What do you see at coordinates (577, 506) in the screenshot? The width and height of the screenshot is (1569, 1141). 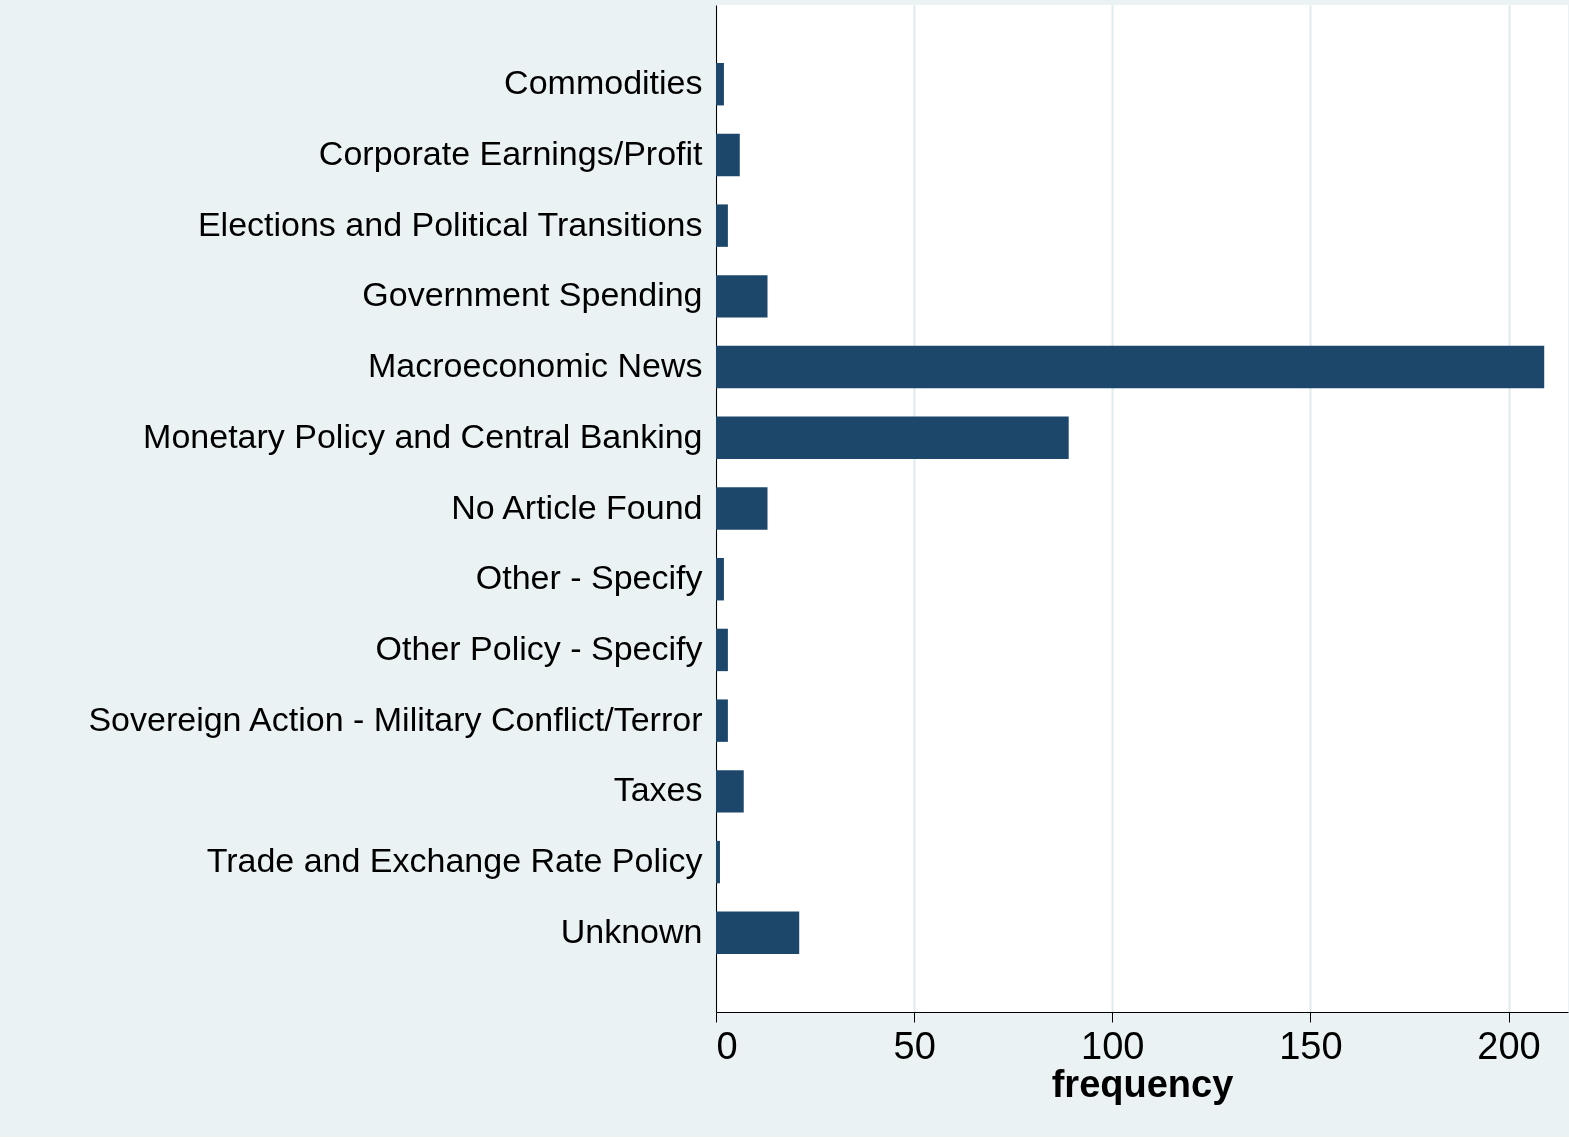 I see `y-tick-label: No Article Found` at bounding box center [577, 506].